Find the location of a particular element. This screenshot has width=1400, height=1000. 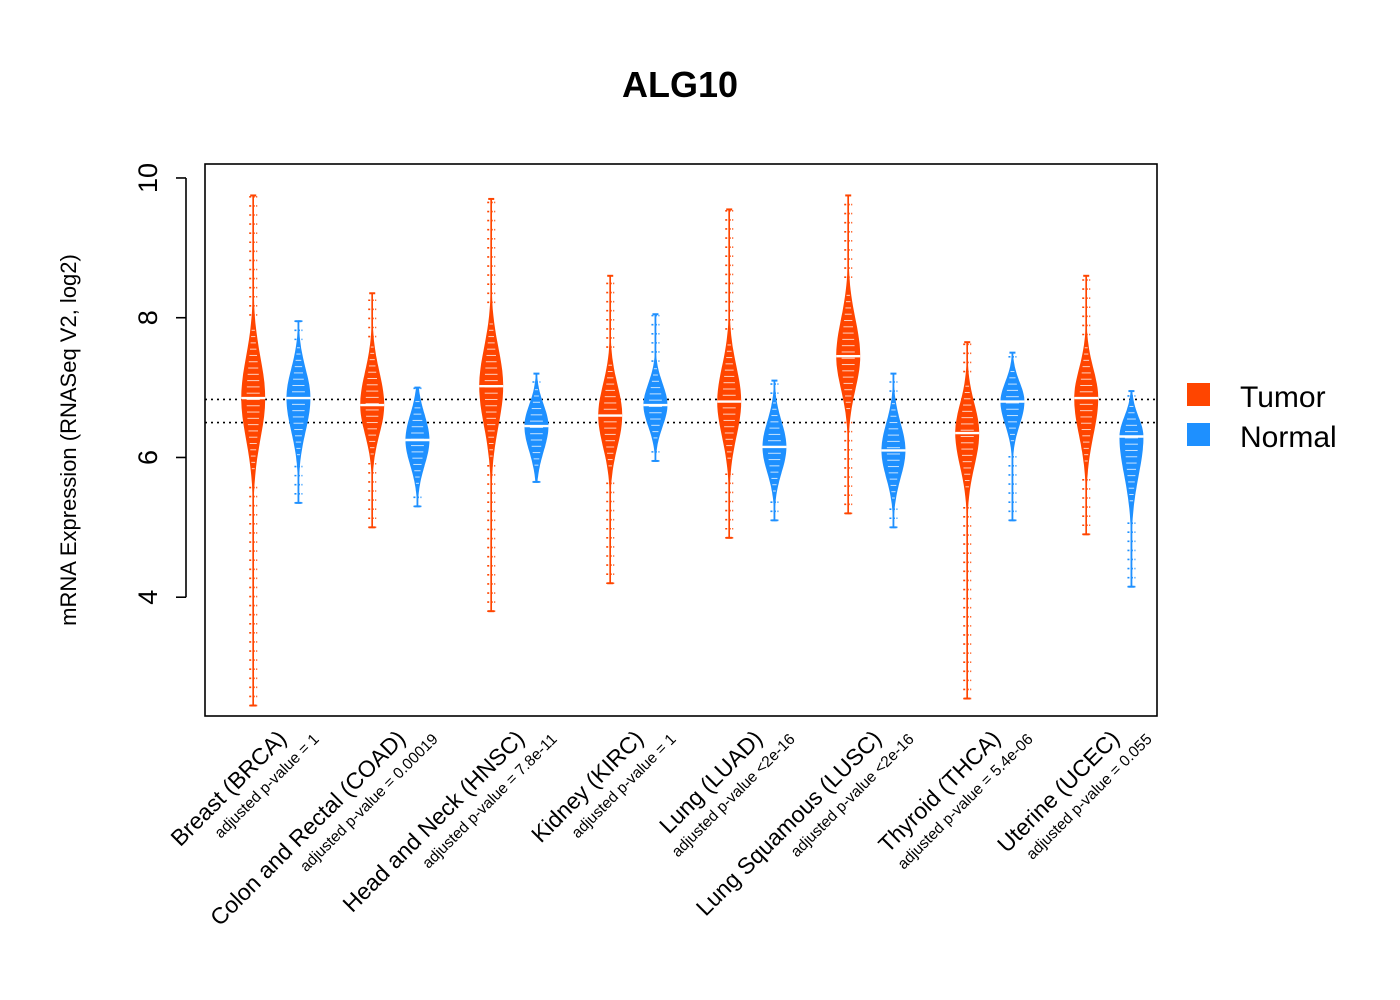

legend-label-tumor: Tumor is located at coordinates (1283, 397).